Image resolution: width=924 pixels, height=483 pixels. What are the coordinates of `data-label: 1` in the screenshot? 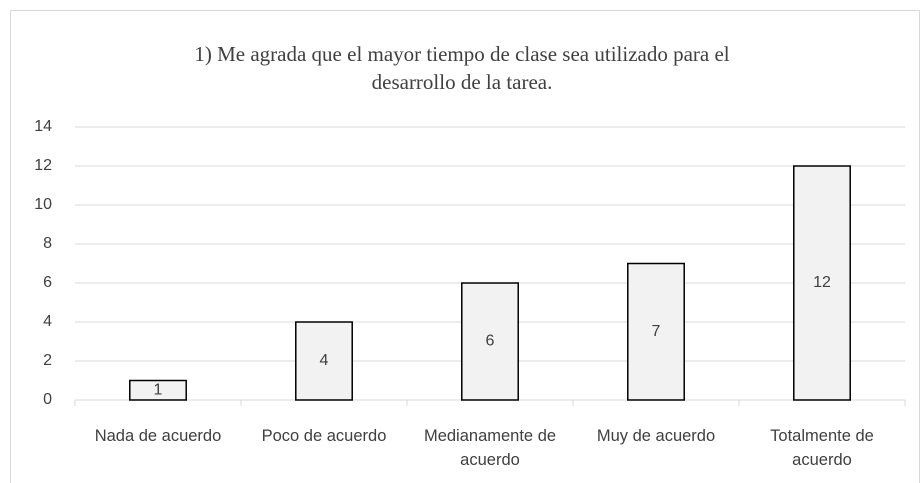 It's located at (158, 389).